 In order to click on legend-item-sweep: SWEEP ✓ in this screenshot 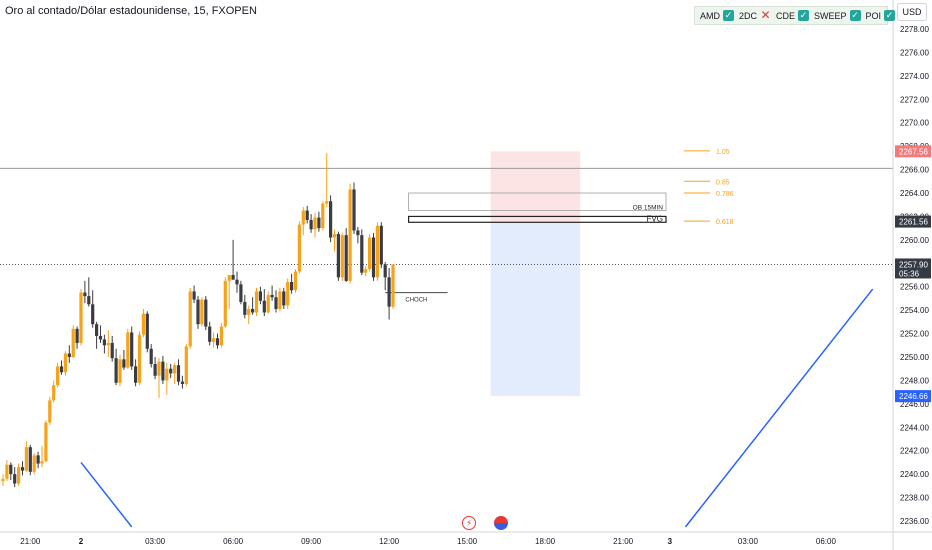, I will do `click(837, 15)`.